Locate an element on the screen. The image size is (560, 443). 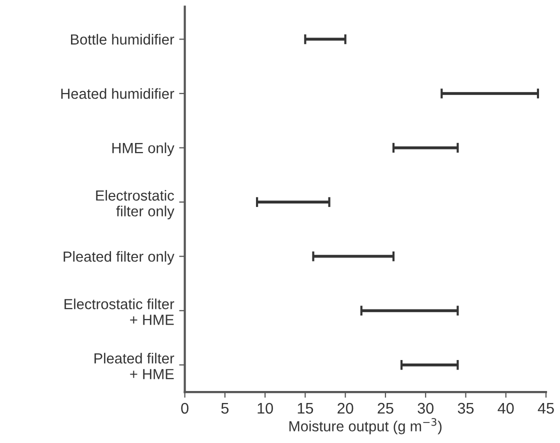
x-tick-label: 25 is located at coordinates (386, 408).